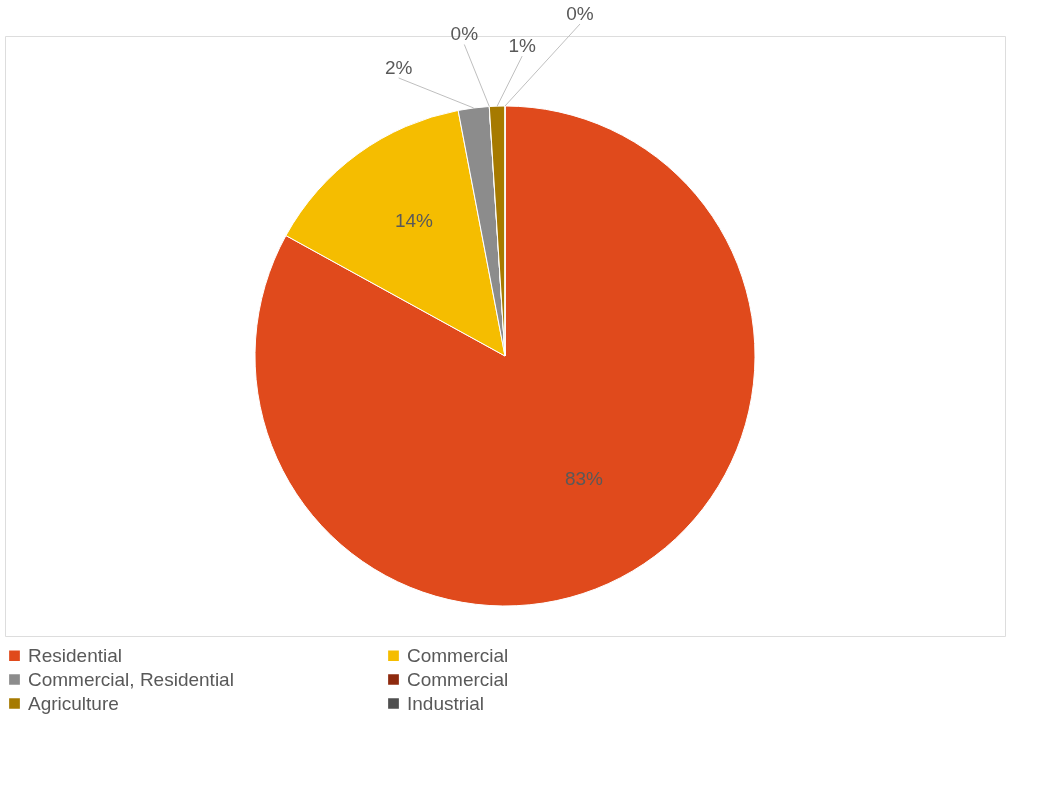 This screenshot has height=800, width=1059. I want to click on data-label: 83%, so click(584, 479).